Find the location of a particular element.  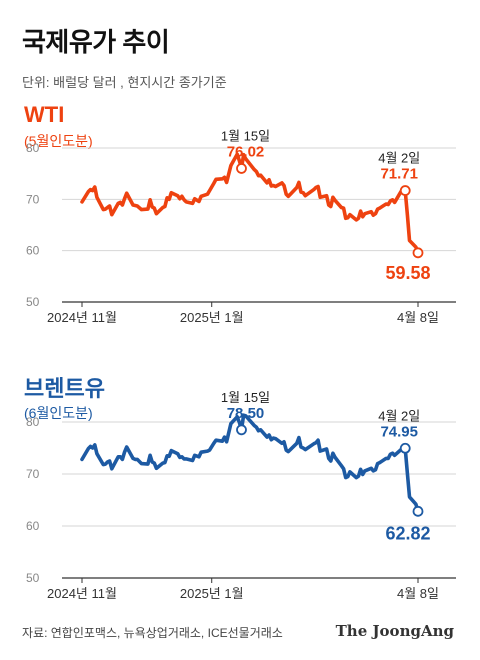

annotation-value: 76.02 is located at coordinates (246, 151).